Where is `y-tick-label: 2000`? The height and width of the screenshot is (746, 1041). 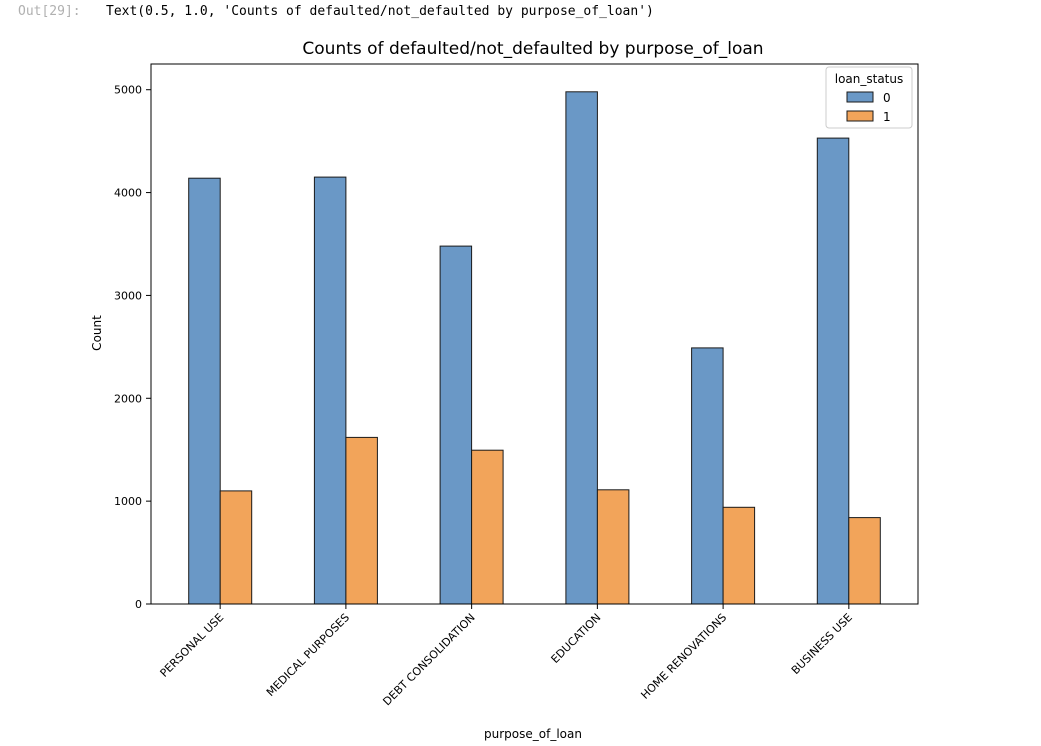 y-tick-label: 2000 is located at coordinates (128, 398).